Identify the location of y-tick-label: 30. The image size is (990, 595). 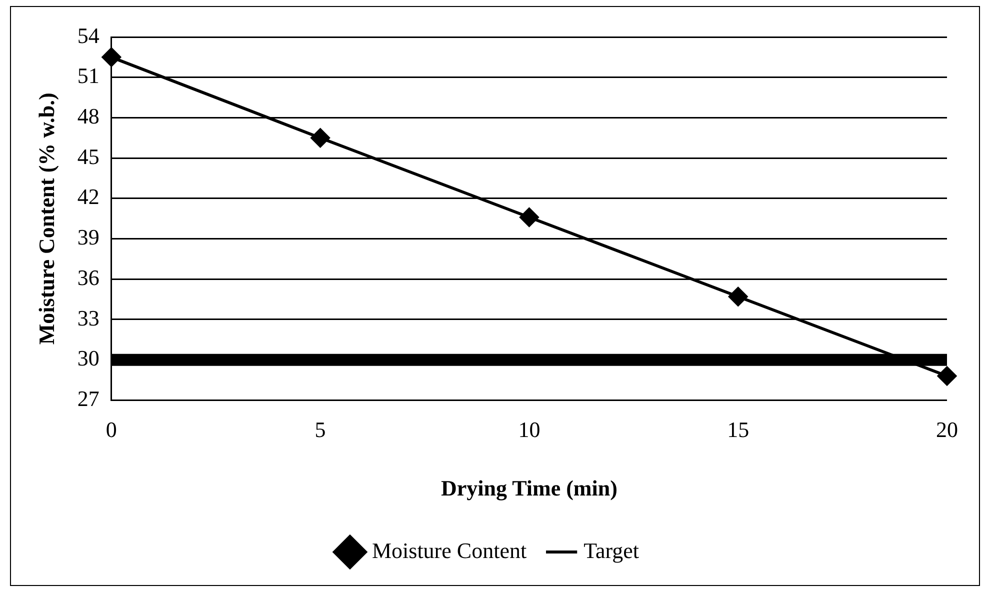
(88, 358).